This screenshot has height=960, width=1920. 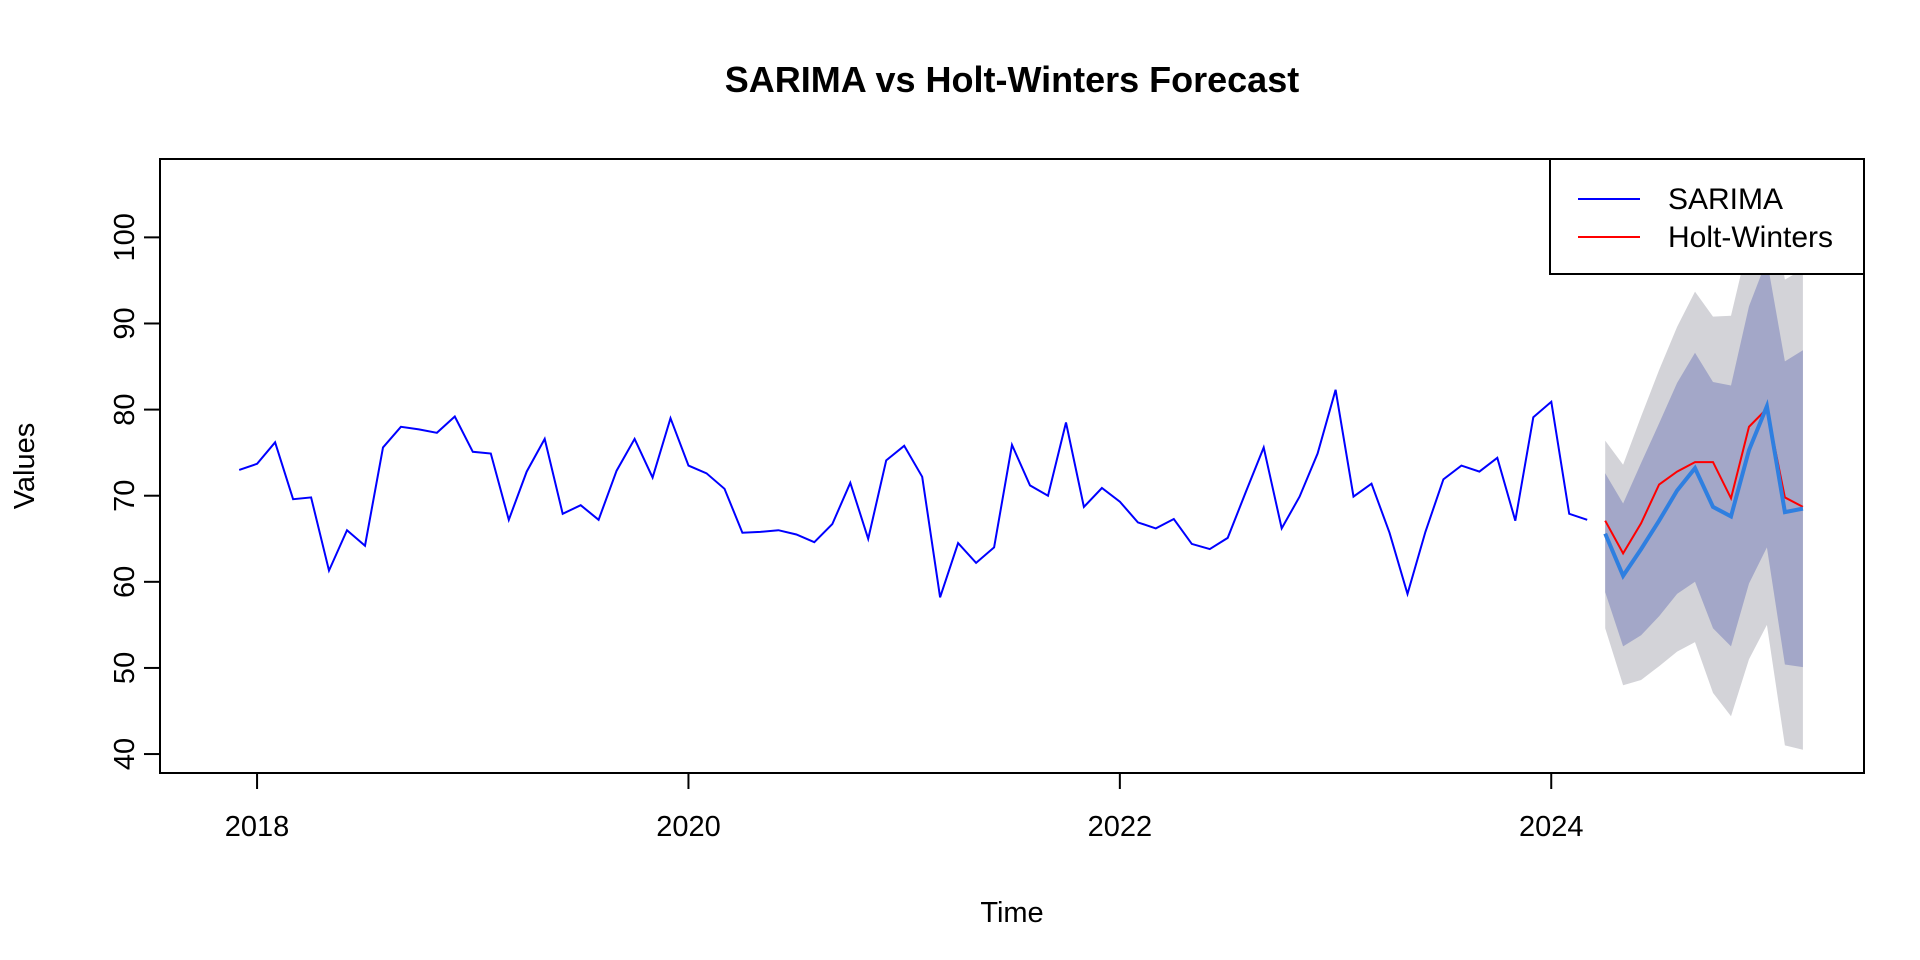 What do you see at coordinates (904, 807) in the screenshot?
I see `x-axis: 2018 2020 2022 2024` at bounding box center [904, 807].